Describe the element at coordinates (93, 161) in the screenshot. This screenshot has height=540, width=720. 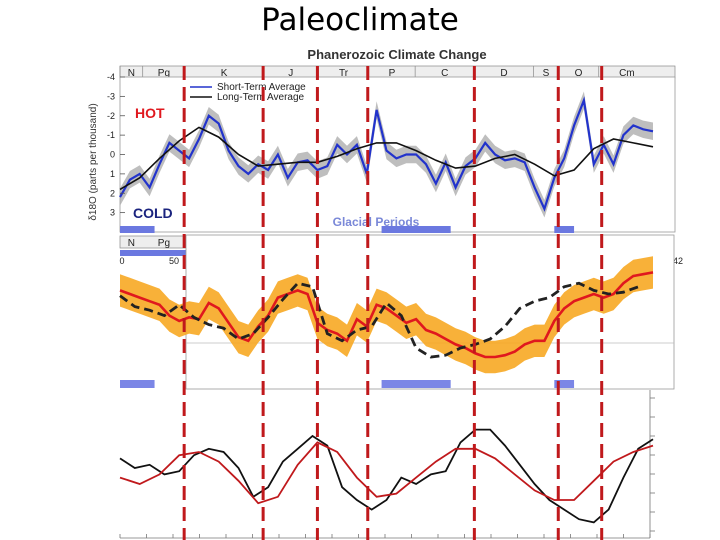
I see `y-axis-label: δ18O (parts per thousand)` at that location.